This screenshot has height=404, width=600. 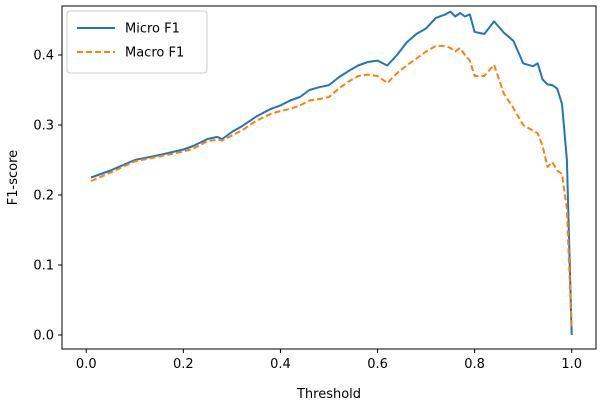 What do you see at coordinates (43, 266) in the screenshot?
I see `y-tick-label: 0.1` at bounding box center [43, 266].